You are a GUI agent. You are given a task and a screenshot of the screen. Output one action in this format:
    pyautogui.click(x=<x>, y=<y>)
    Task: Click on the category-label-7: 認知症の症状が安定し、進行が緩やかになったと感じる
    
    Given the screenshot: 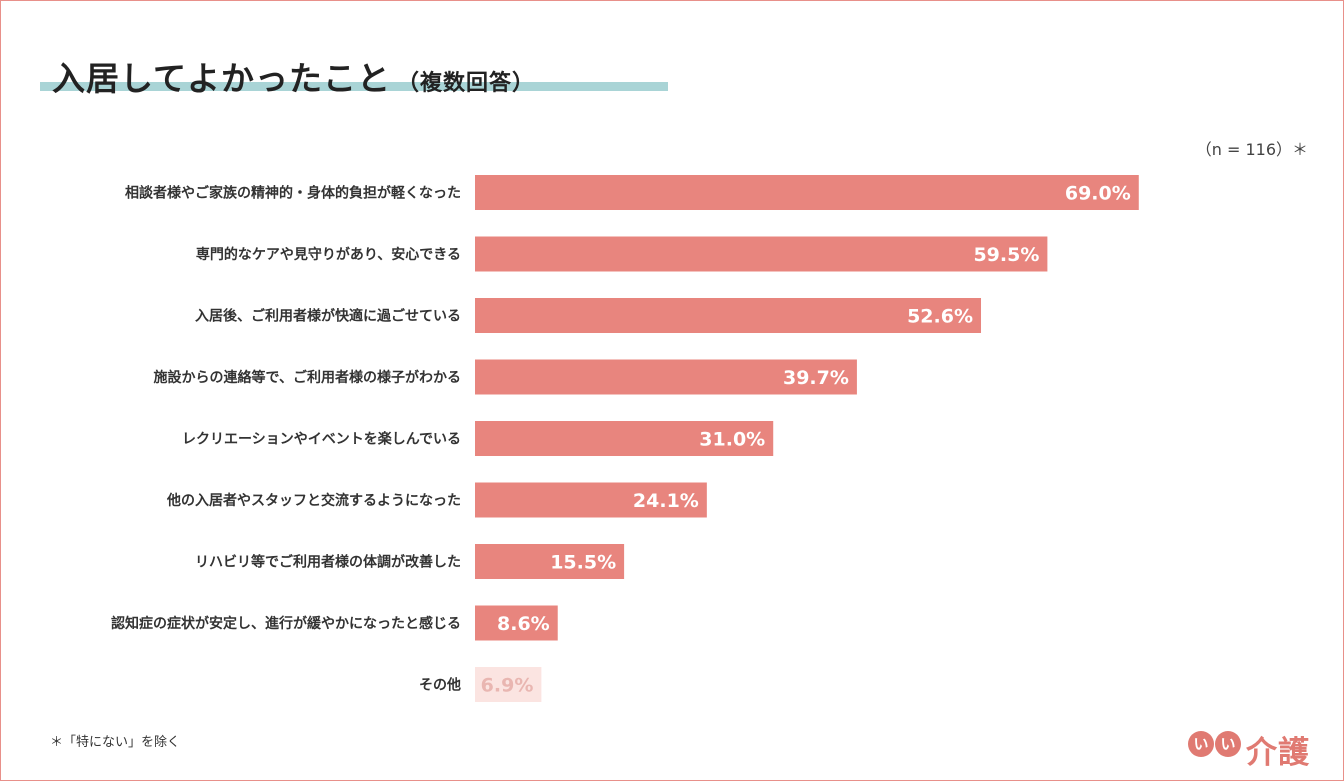 What is the action you would take?
    pyautogui.click(x=286, y=623)
    